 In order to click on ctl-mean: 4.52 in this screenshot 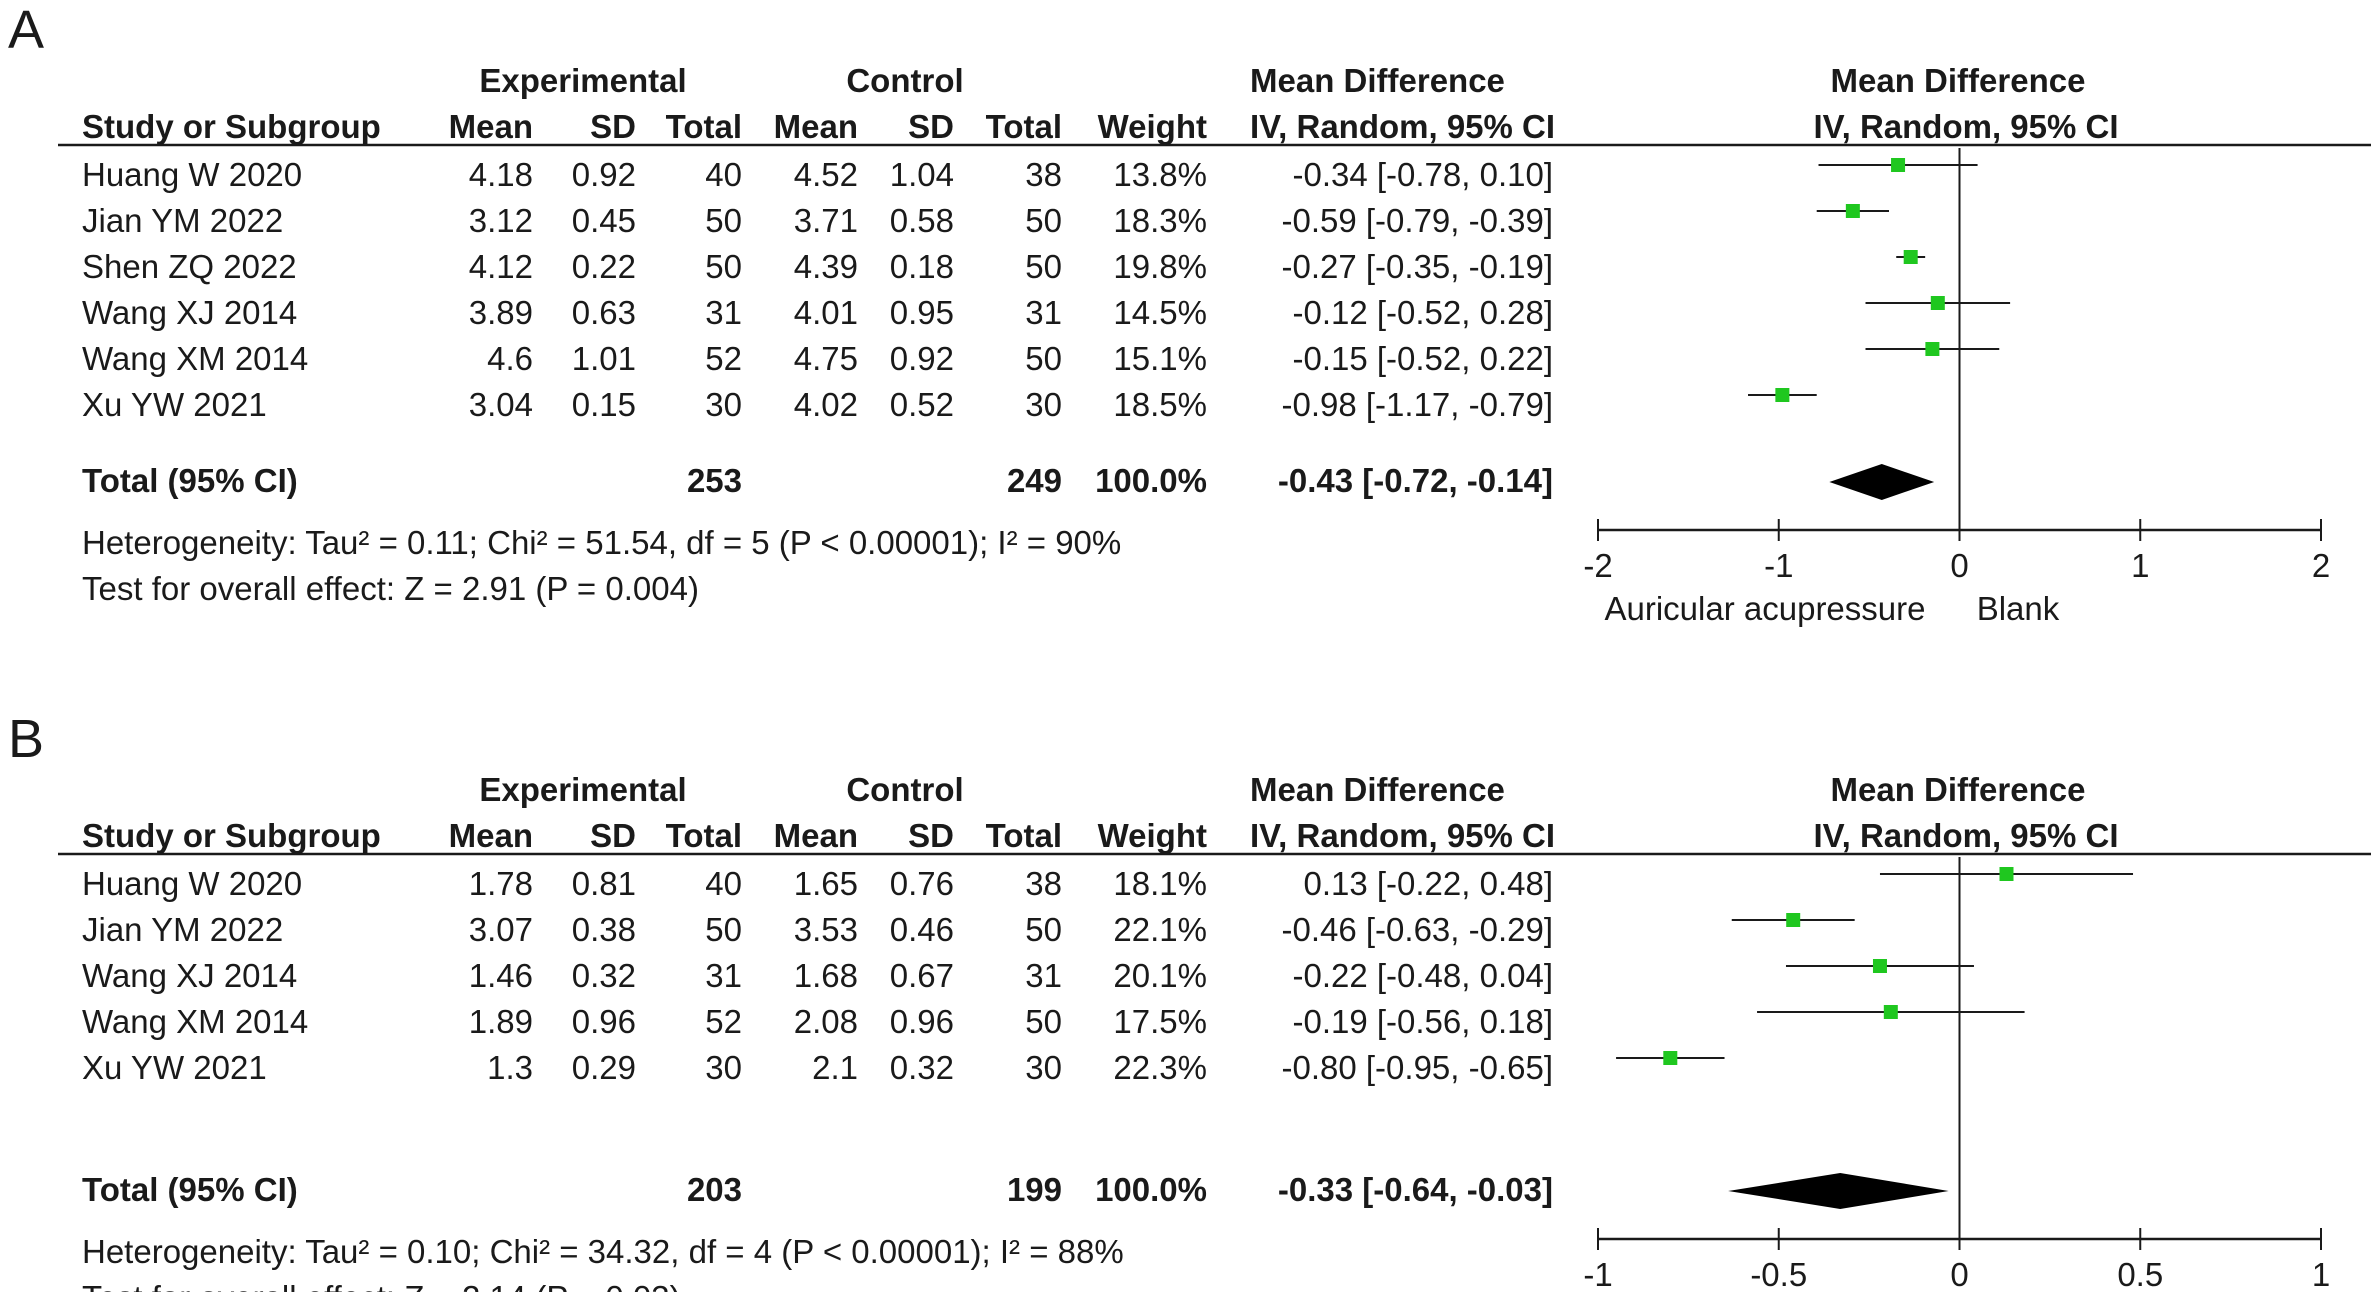, I will do `click(826, 174)`.